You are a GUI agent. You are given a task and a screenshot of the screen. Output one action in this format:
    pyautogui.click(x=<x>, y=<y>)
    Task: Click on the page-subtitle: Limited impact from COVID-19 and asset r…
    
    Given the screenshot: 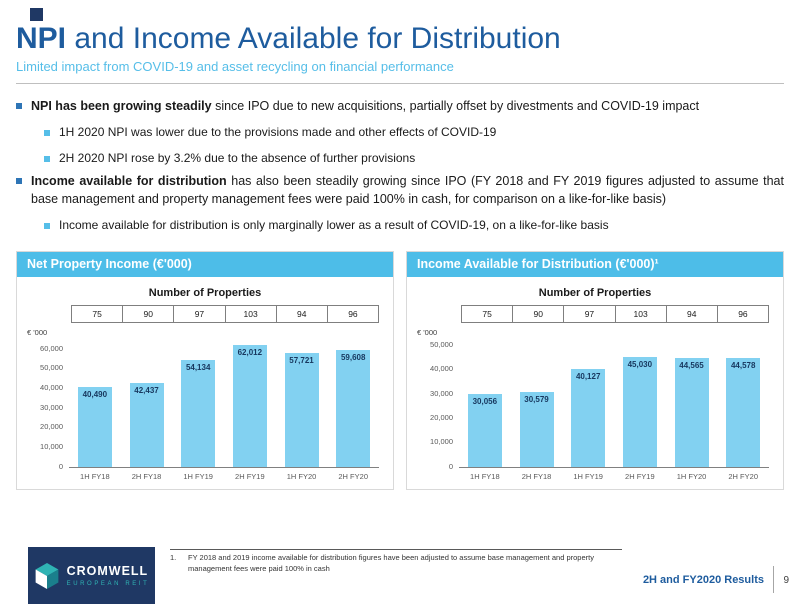 What is the action you would take?
    pyautogui.click(x=235, y=66)
    